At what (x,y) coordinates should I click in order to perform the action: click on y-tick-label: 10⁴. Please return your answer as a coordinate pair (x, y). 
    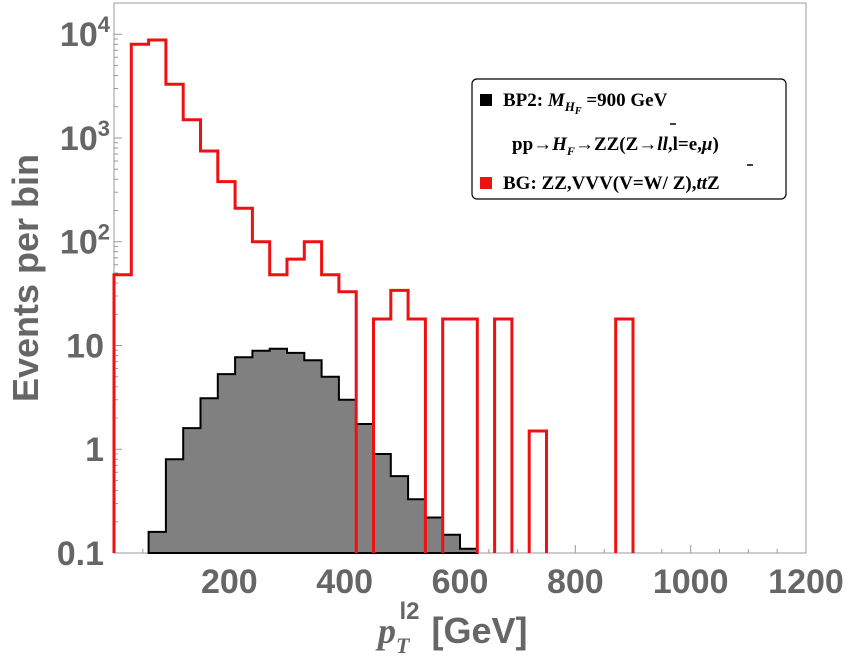
    Looking at the image, I should click on (85, 33).